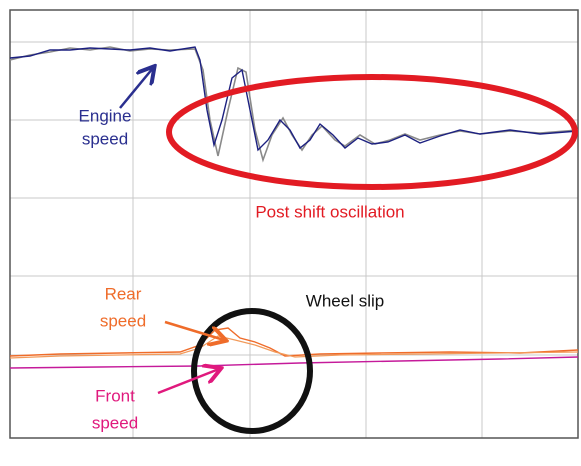 The height and width of the screenshot is (466, 581). I want to click on front-label: speed, so click(115, 422).